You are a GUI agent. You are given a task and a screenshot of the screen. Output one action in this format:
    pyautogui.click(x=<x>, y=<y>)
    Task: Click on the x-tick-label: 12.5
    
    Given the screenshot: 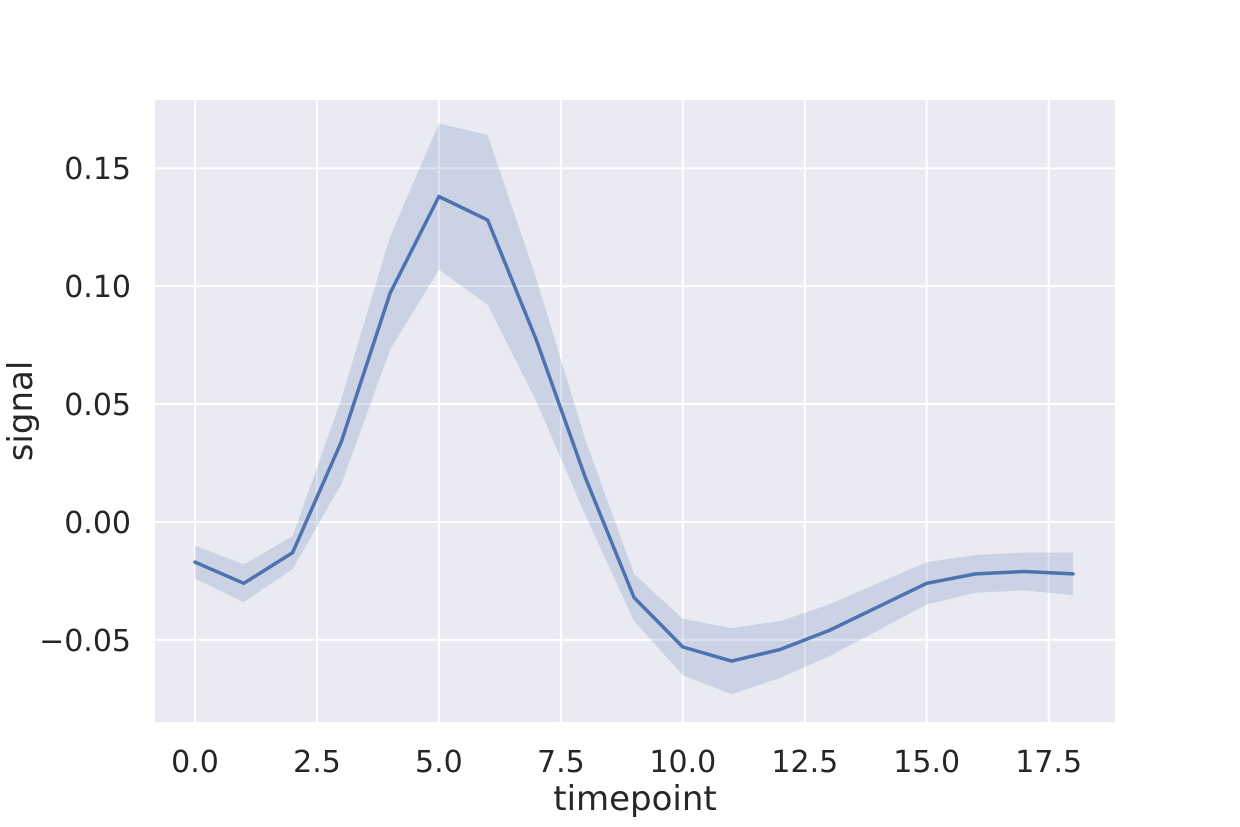 What is the action you would take?
    pyautogui.click(x=804, y=762)
    